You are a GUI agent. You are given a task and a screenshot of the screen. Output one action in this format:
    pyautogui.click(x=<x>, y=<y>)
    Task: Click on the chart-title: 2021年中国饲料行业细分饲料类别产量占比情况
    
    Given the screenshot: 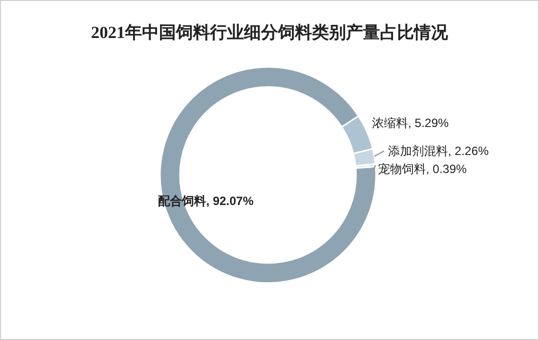 What is the action you would take?
    pyautogui.click(x=270, y=32)
    